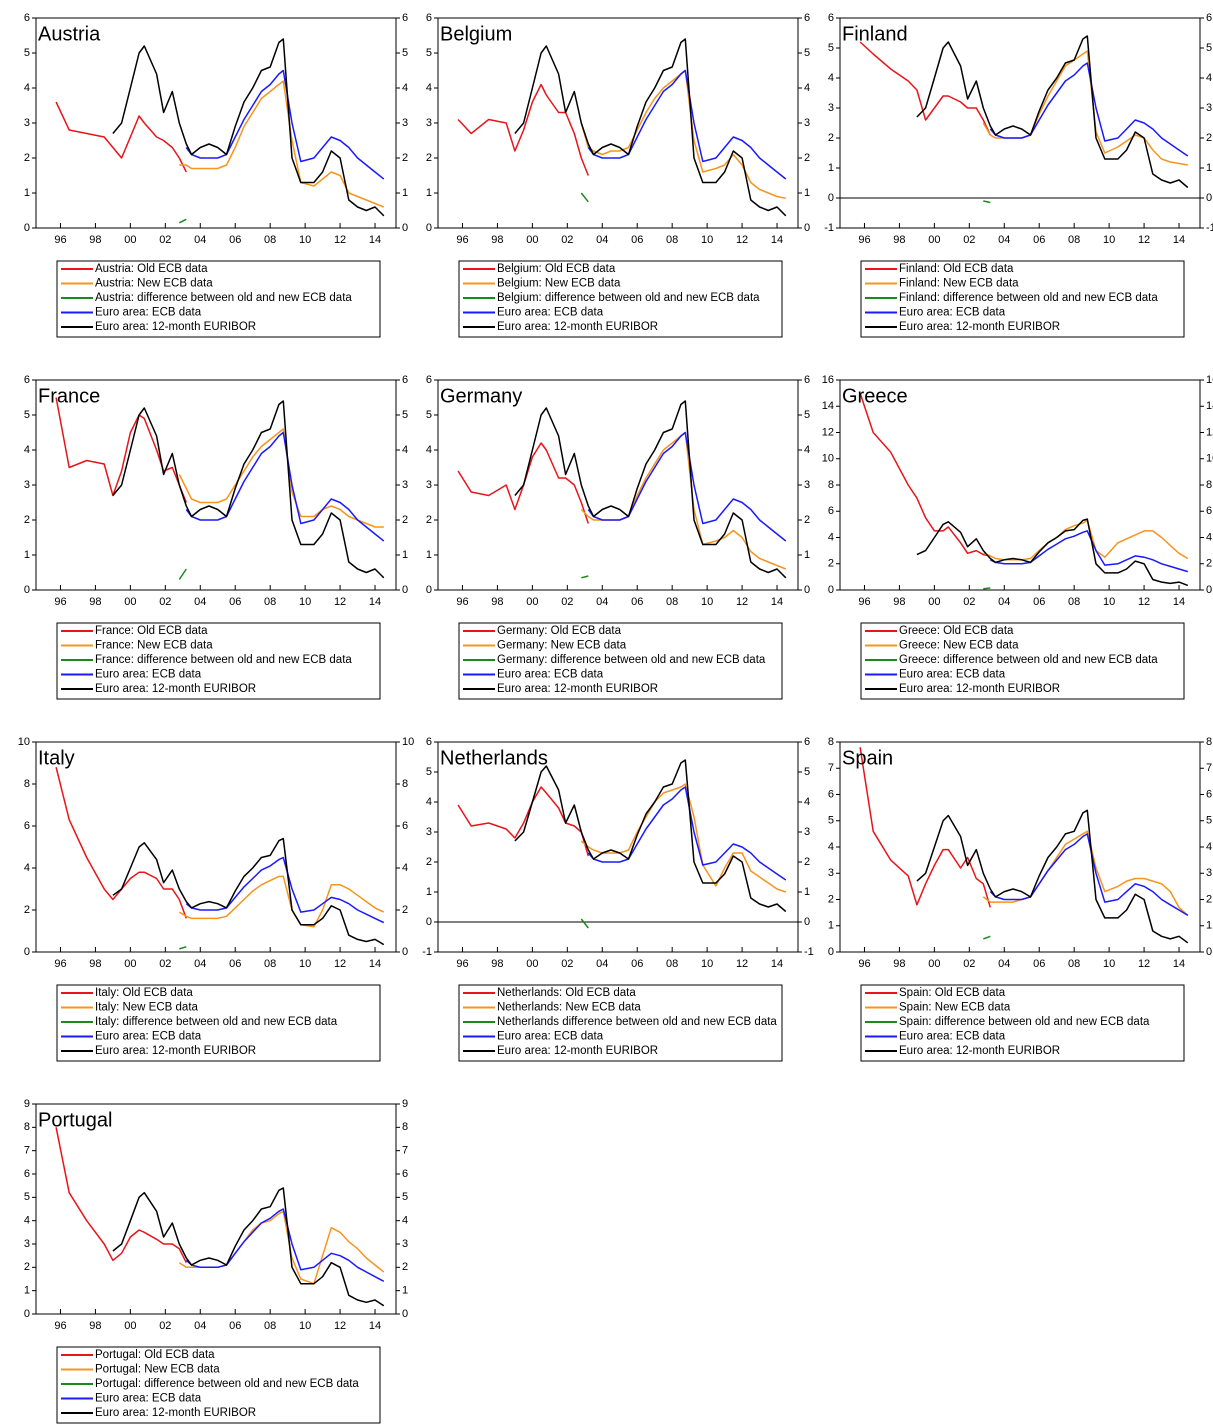  I want to click on y2-tick-label: 3, so click(807, 832).